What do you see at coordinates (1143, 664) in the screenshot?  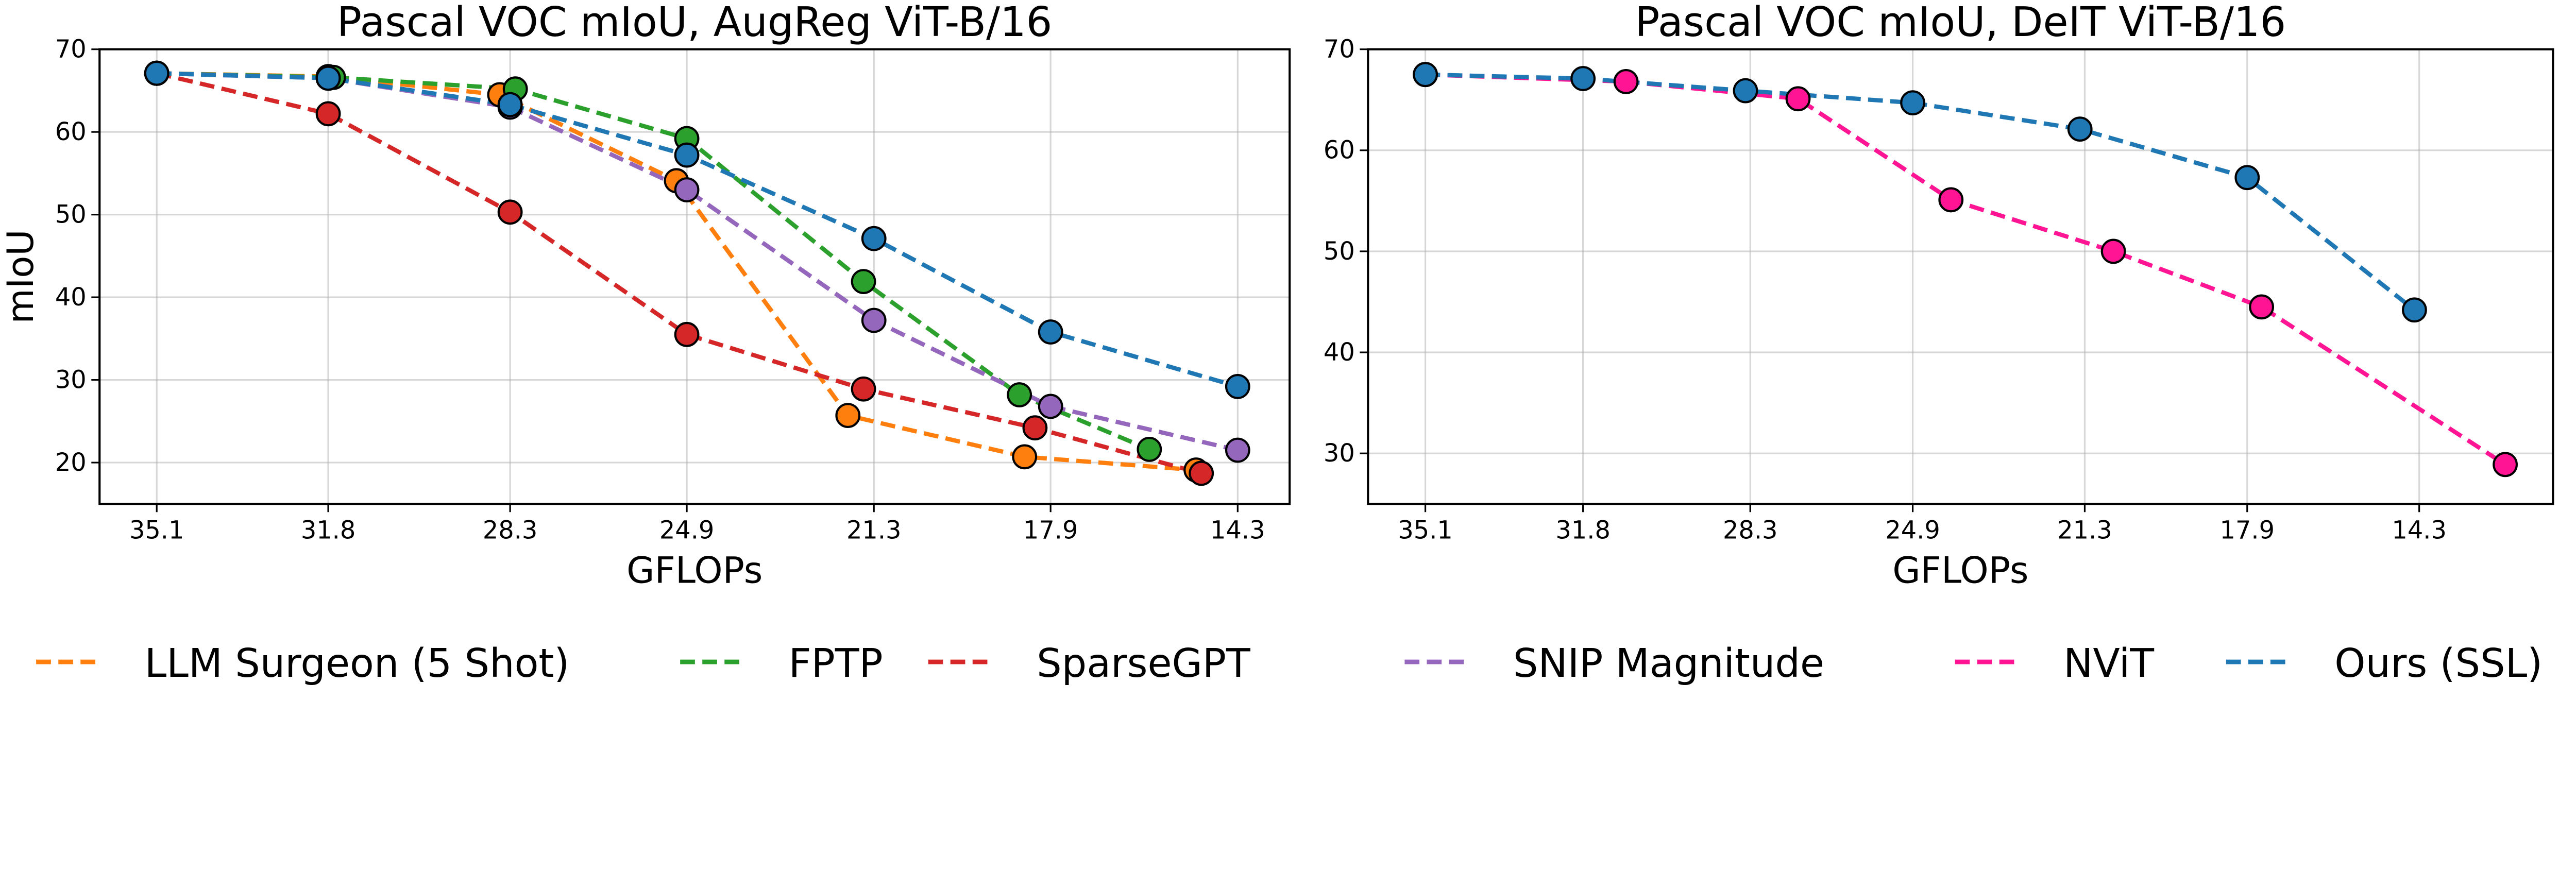 I see `legend-label: SparseGPT` at bounding box center [1143, 664].